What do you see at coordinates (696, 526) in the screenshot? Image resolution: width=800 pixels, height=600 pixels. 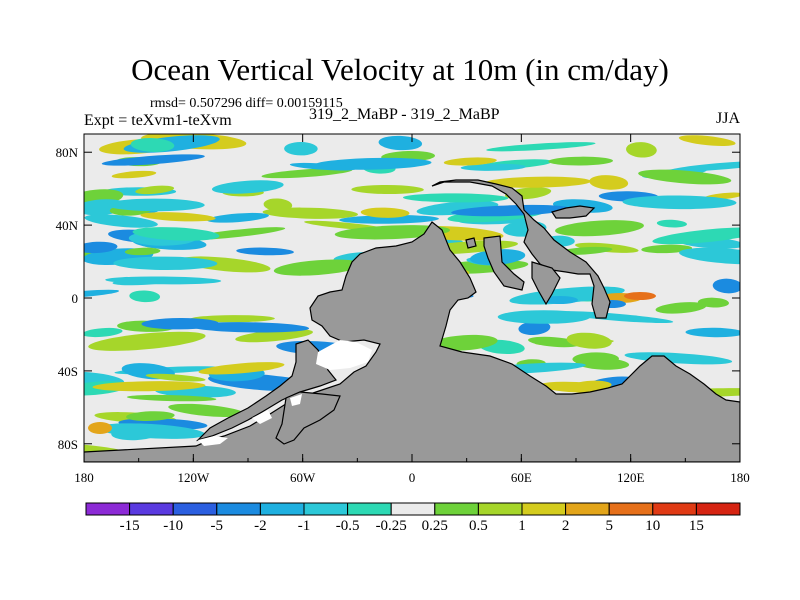 I see `colorbar-label: 15` at bounding box center [696, 526].